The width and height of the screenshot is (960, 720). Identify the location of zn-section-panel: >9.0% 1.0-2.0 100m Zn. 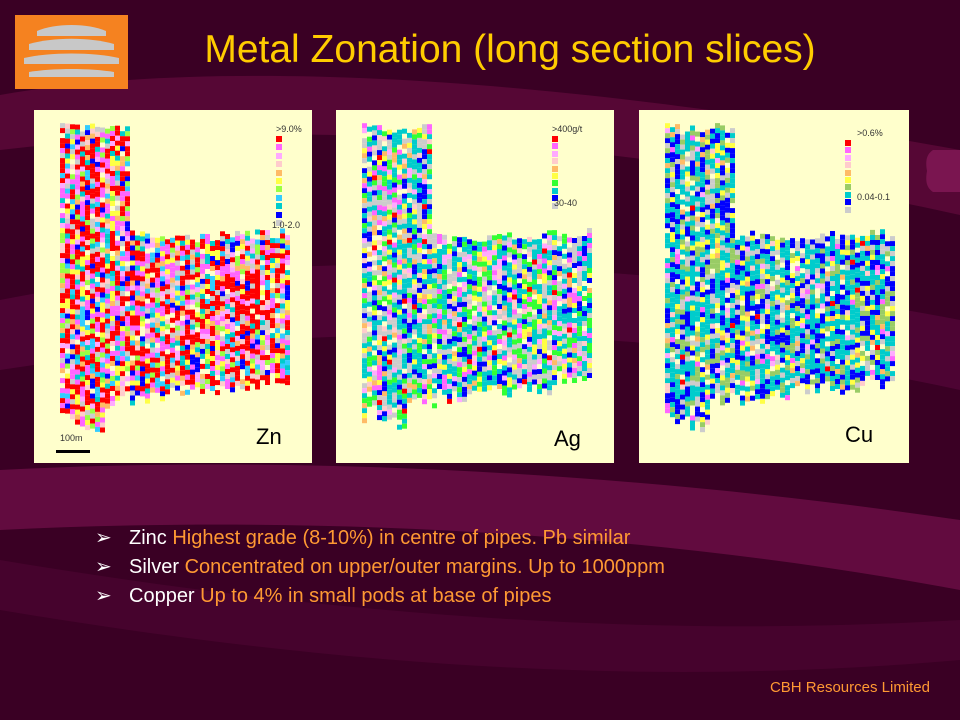
(173, 286).